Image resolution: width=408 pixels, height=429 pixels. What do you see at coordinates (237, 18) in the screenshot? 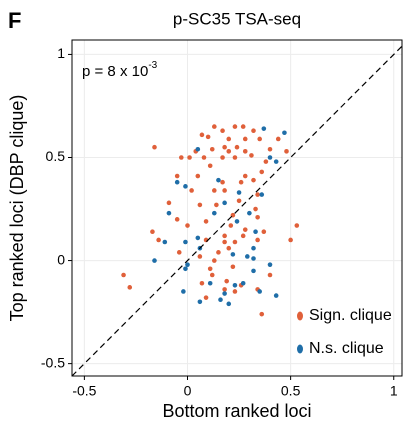
I see `chart-title: p-SC35 TSA-seq` at bounding box center [237, 18].